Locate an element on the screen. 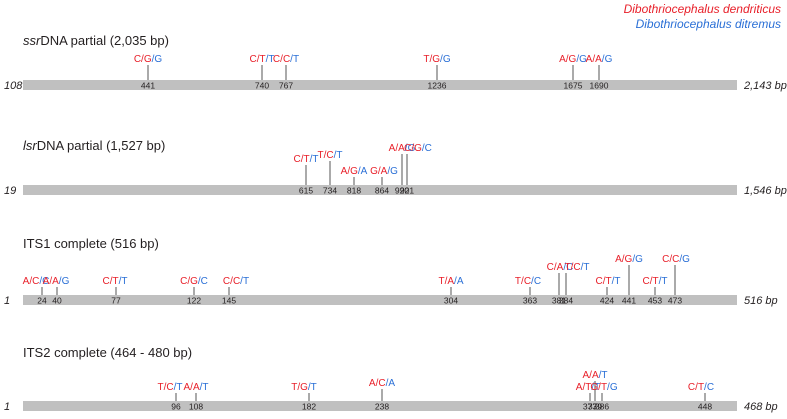 The height and width of the screenshot is (419, 787). site-position-label: 77 is located at coordinates (116, 301).